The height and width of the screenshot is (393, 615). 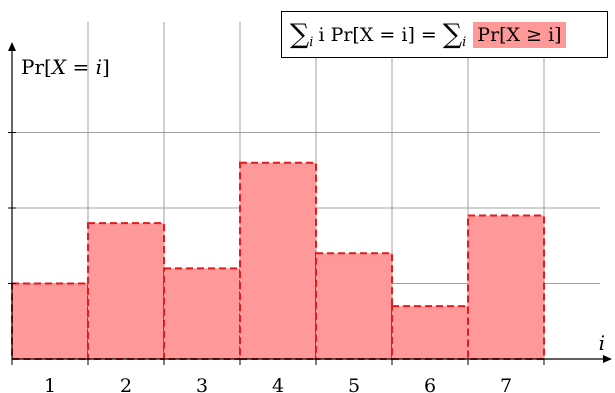 I want to click on x-tick-label-1: 1, so click(x=50, y=384).